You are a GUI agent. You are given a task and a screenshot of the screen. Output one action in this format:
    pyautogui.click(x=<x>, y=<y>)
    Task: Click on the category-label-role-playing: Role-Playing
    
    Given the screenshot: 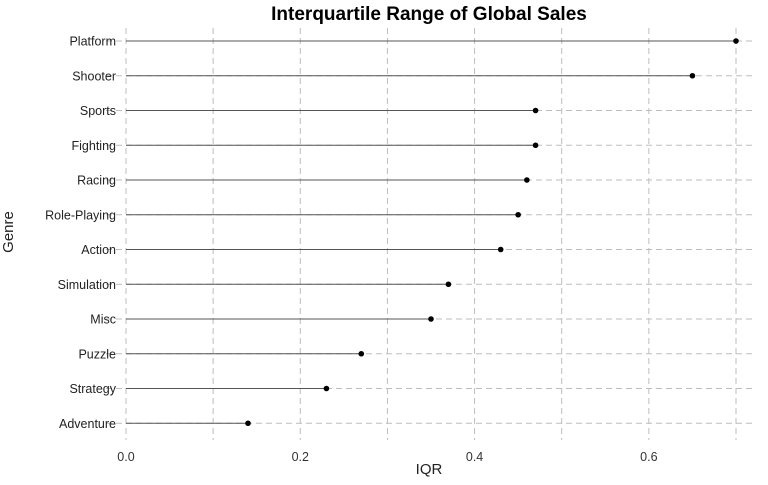 What is the action you would take?
    pyautogui.click(x=80, y=215)
    